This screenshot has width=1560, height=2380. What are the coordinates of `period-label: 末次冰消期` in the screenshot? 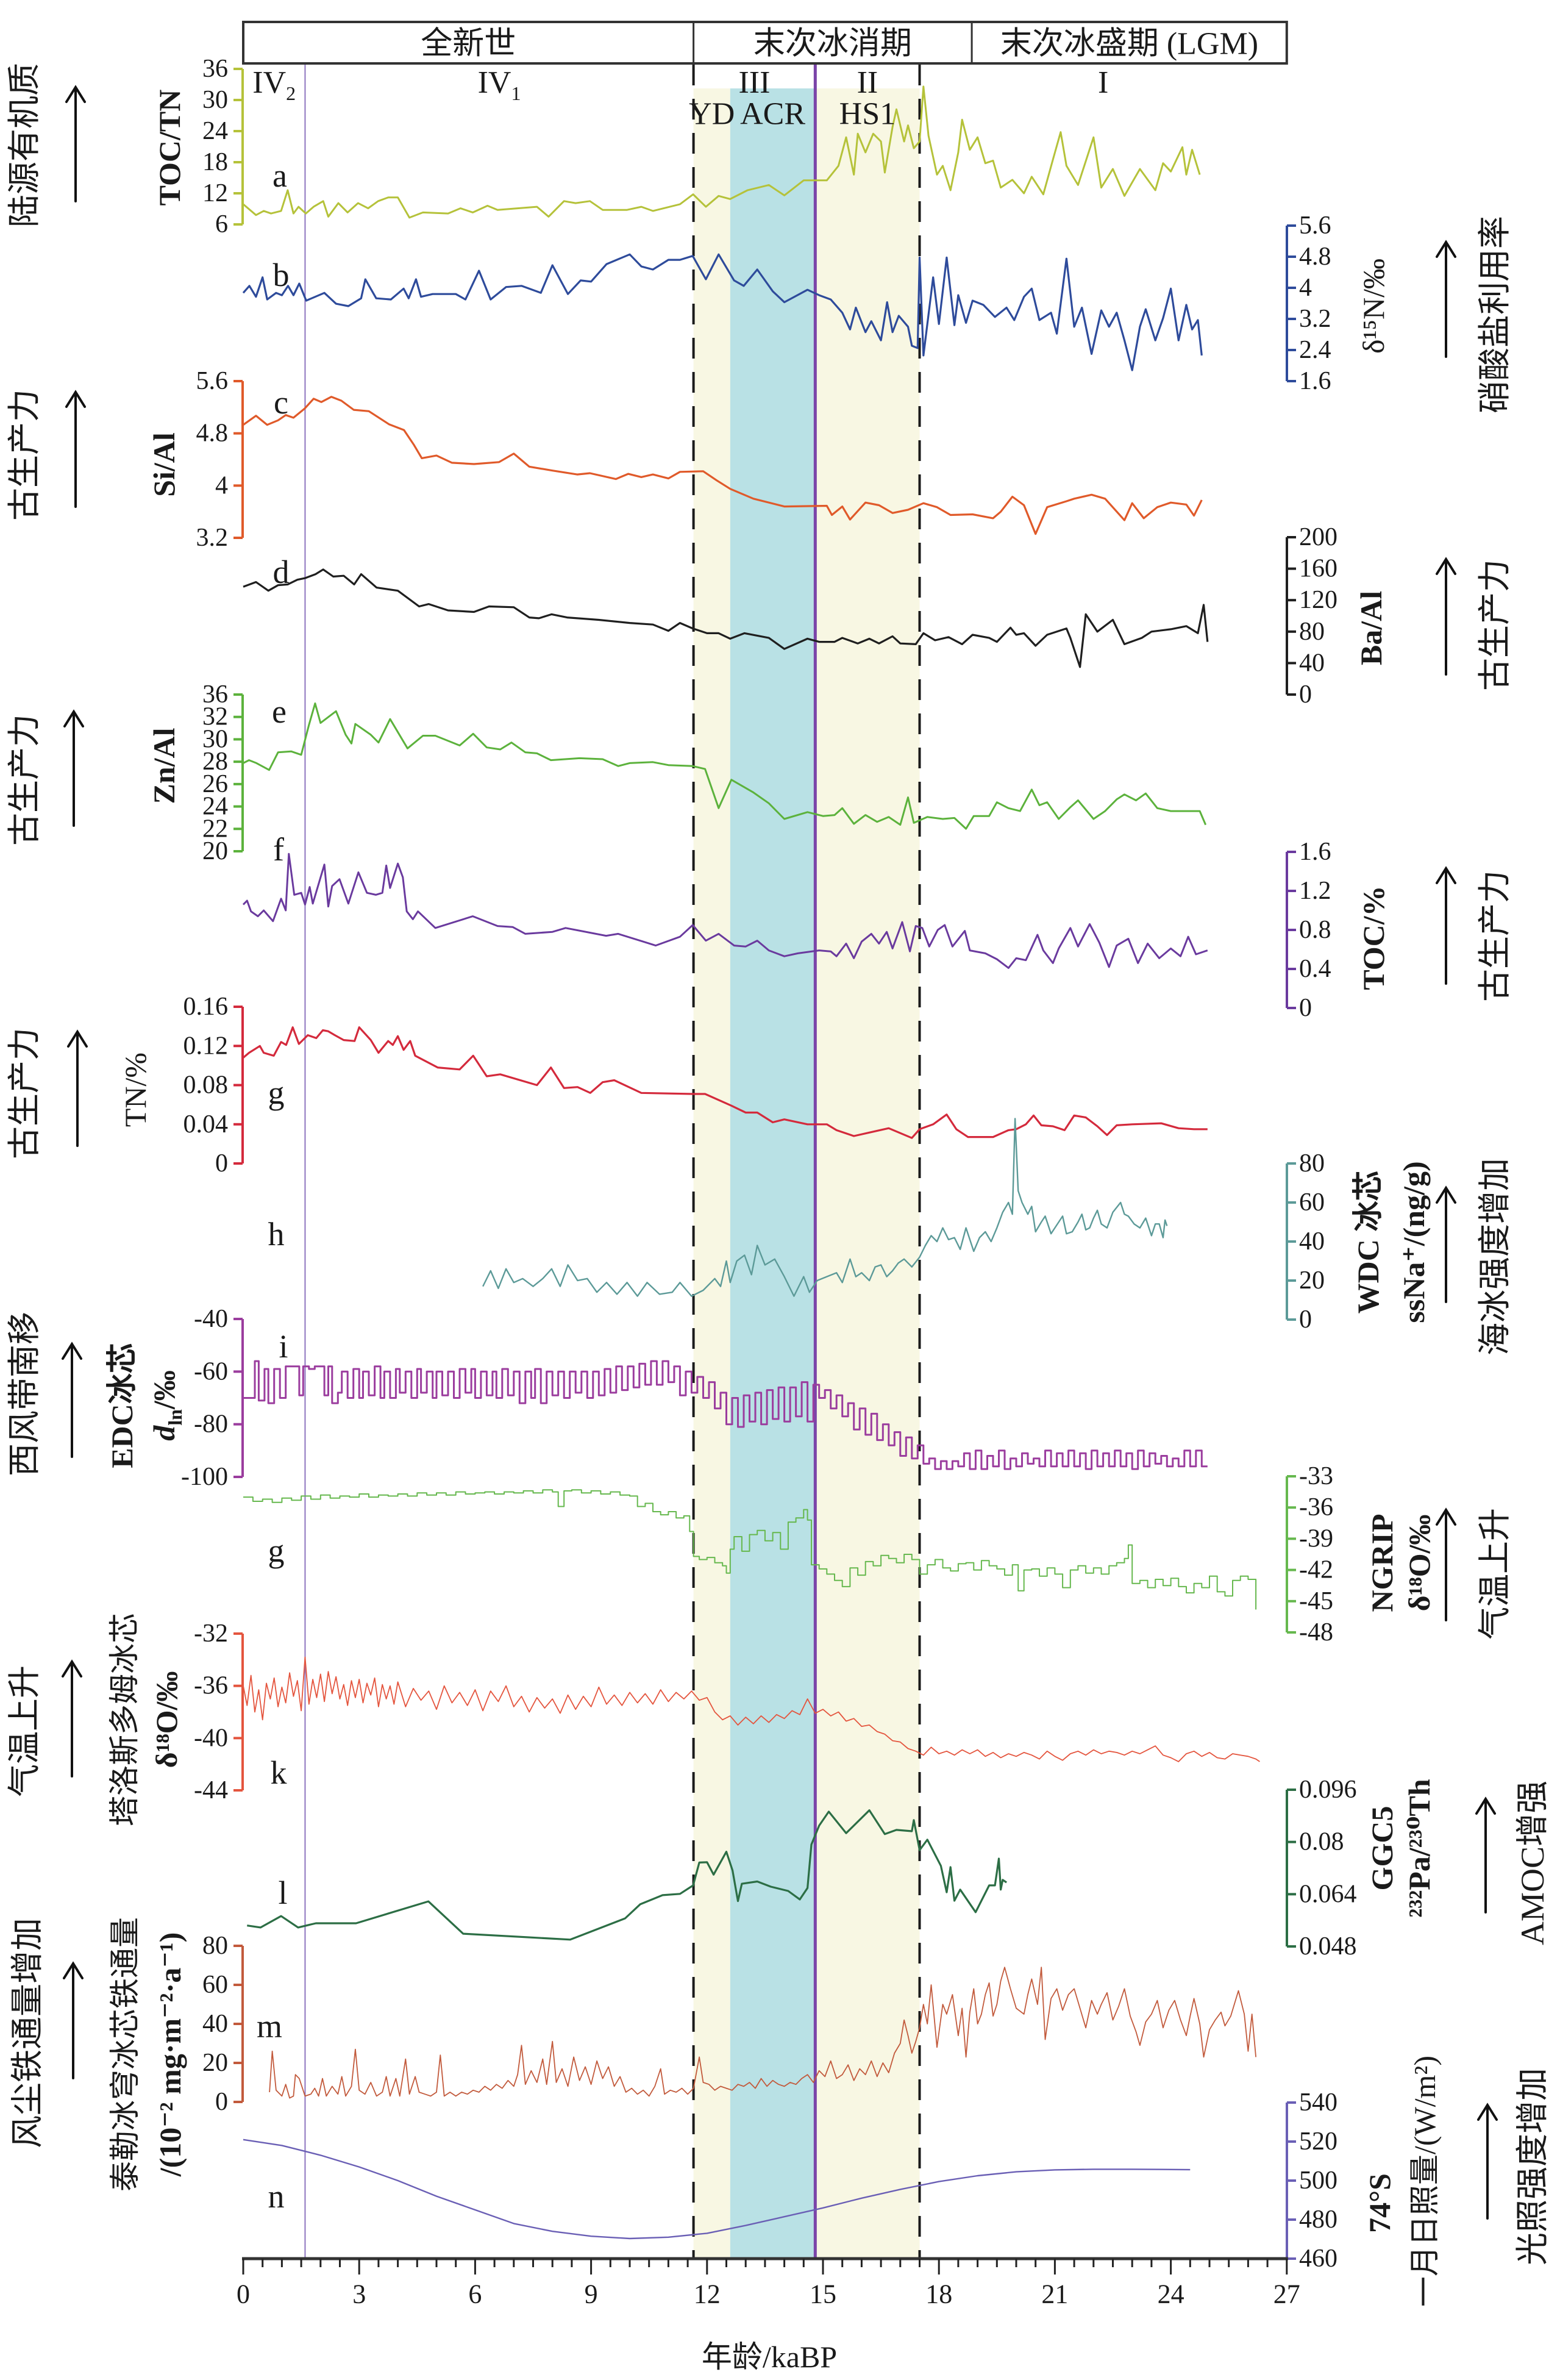 It's located at (832, 44).